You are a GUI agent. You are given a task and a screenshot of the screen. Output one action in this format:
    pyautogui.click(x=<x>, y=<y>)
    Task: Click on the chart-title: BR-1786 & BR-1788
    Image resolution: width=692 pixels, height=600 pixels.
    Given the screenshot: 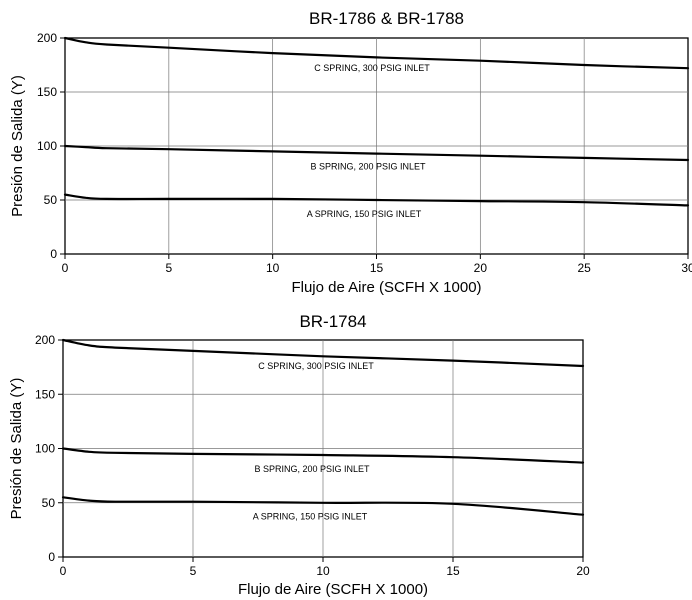 What is the action you would take?
    pyautogui.click(x=386, y=18)
    